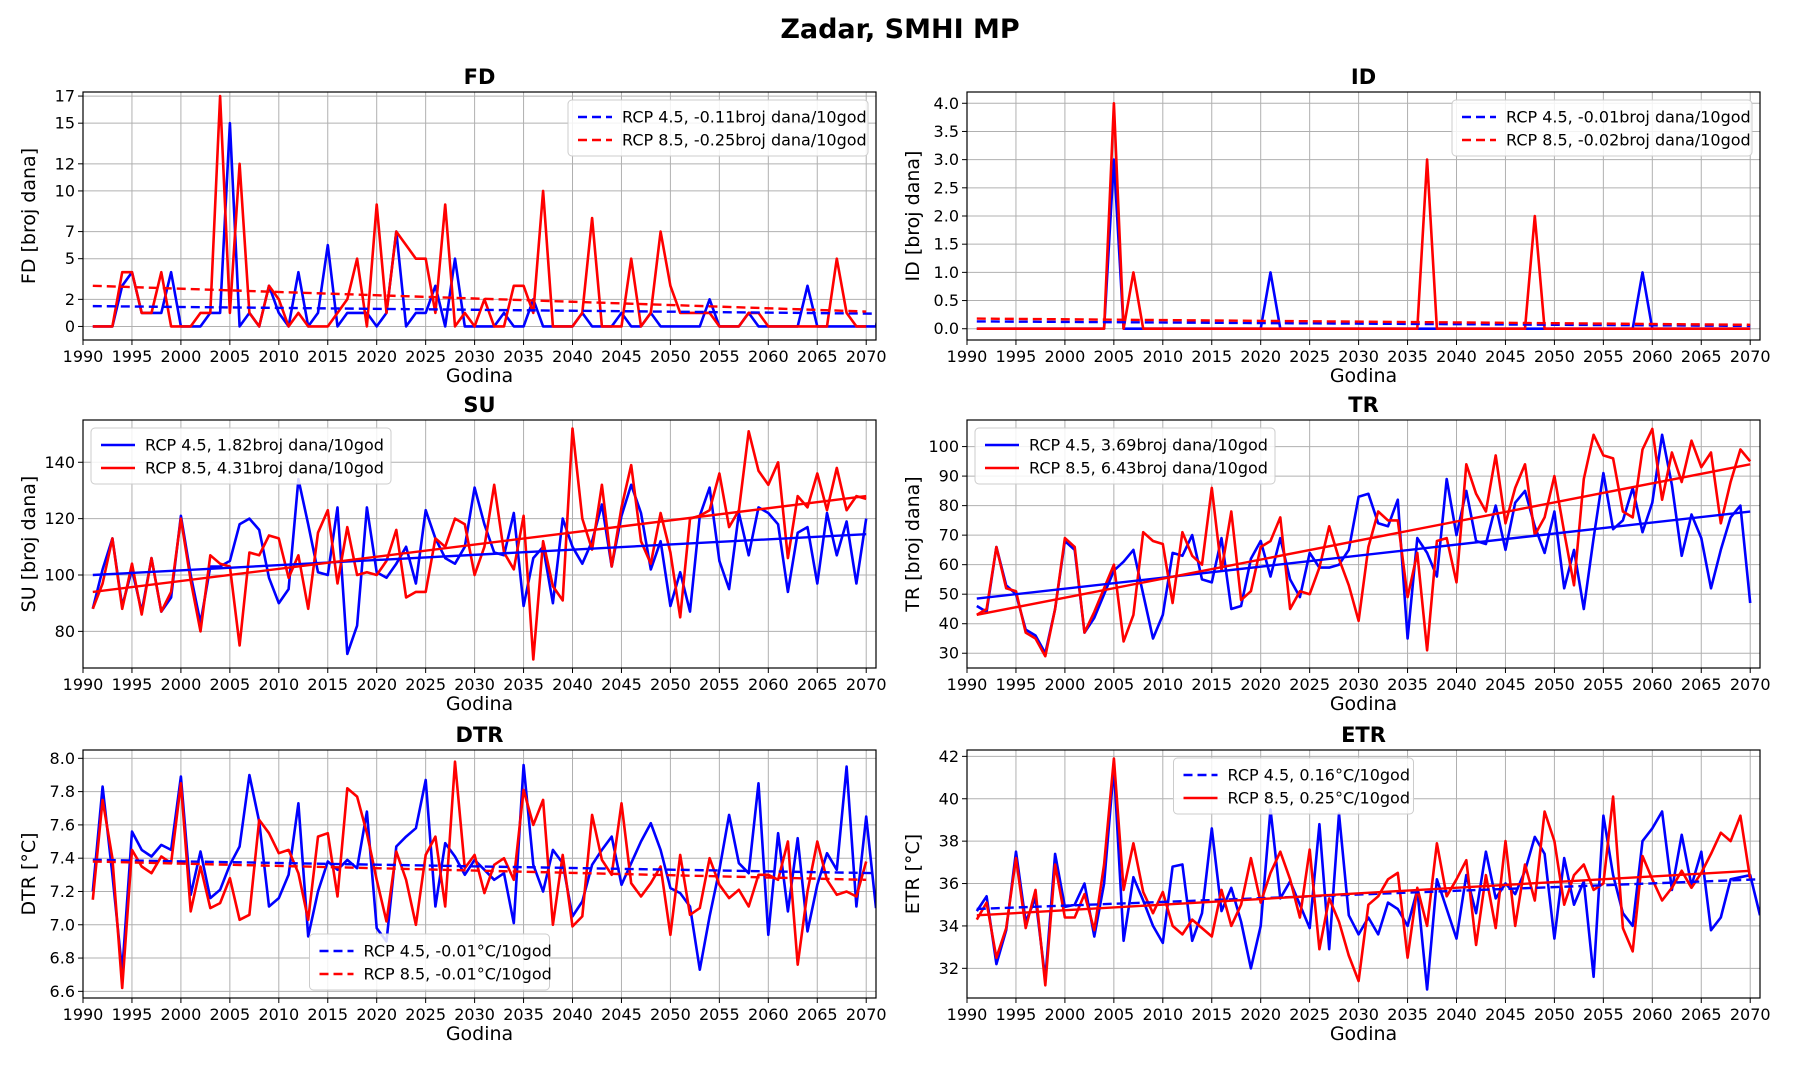 The image size is (1800, 1080). I want to click on fd-ytick-label: 0, so click(70, 326).